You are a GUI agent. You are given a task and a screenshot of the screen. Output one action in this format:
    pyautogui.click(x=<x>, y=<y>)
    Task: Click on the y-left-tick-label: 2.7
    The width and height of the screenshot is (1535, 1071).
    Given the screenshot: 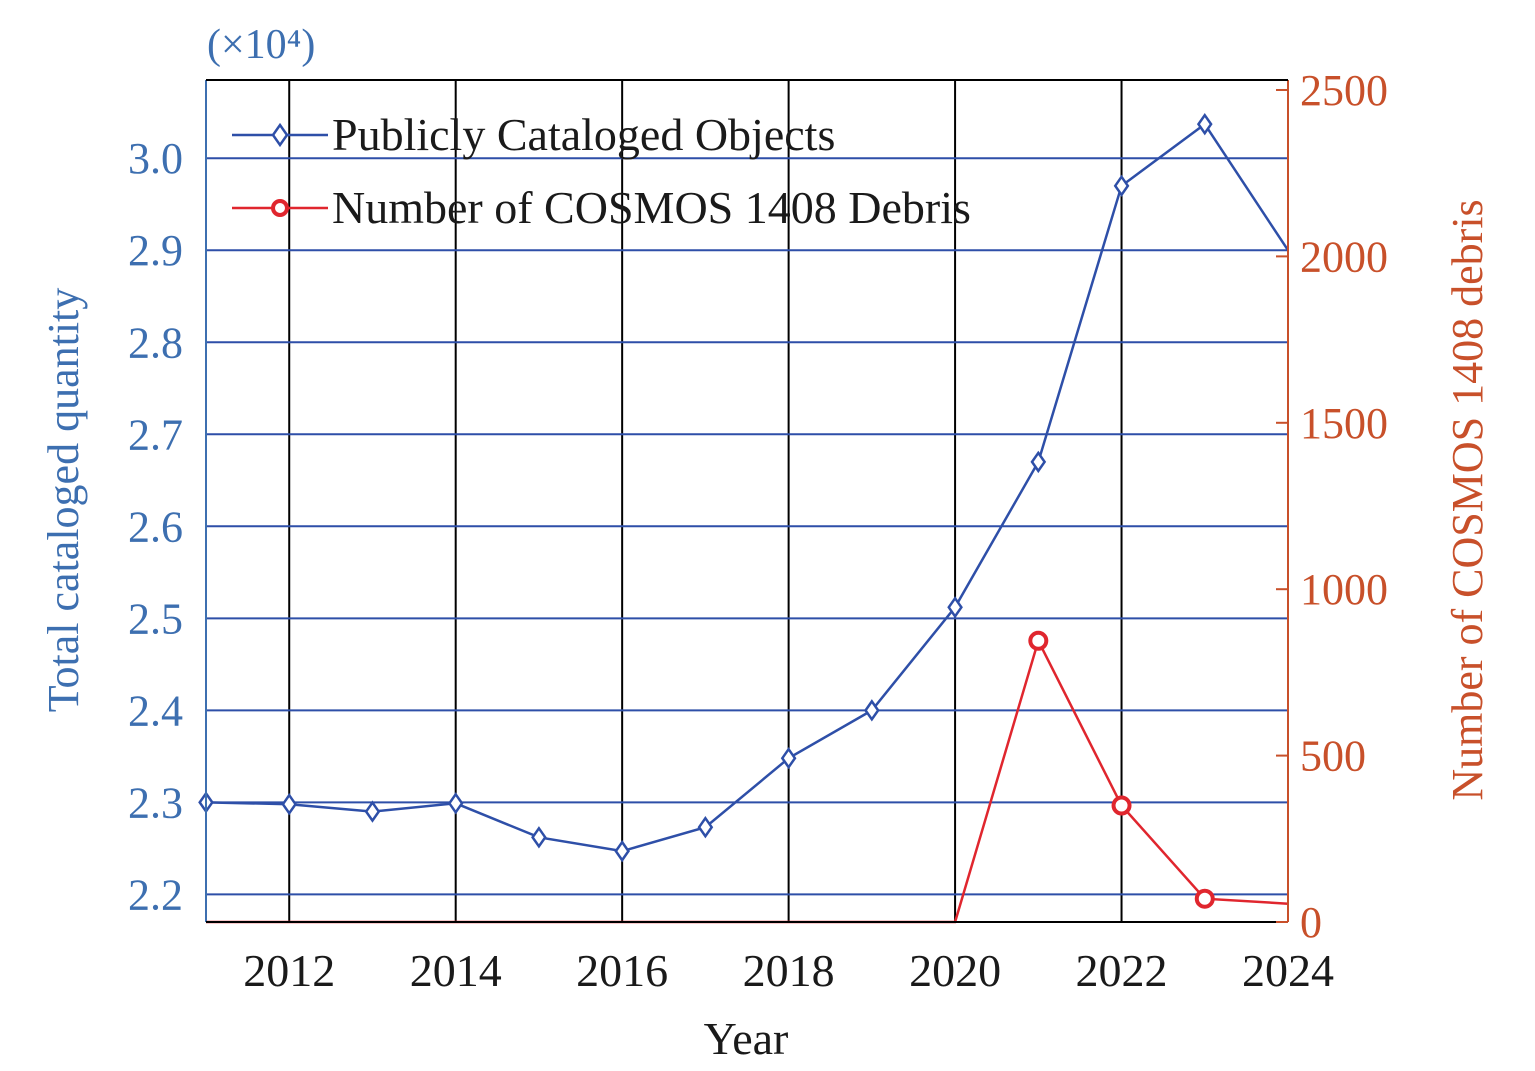 What is the action you would take?
    pyautogui.click(x=155, y=434)
    